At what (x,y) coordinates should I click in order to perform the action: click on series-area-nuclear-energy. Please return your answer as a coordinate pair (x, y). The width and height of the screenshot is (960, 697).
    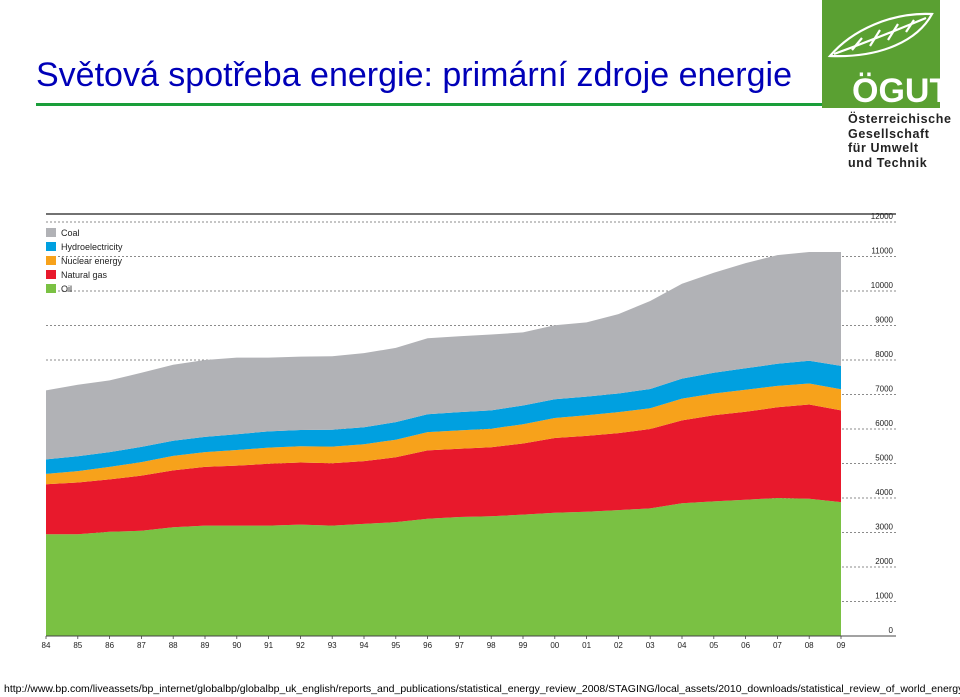
    Looking at the image, I should click on (443, 434).